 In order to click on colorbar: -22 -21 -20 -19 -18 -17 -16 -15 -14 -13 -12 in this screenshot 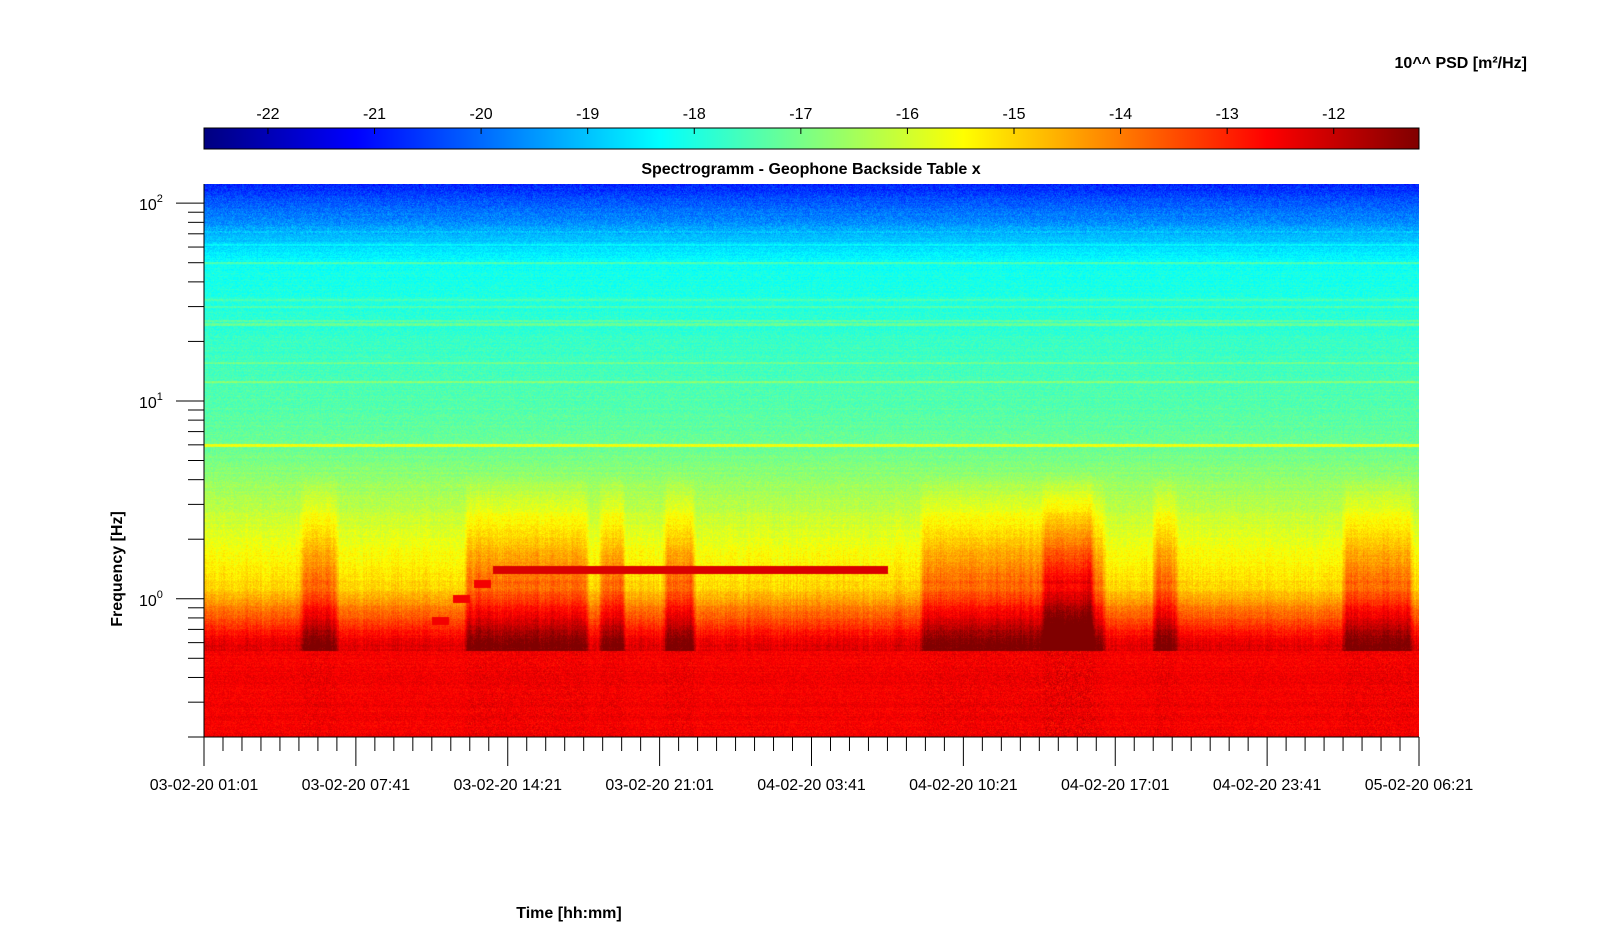, I will do `click(811, 128)`.